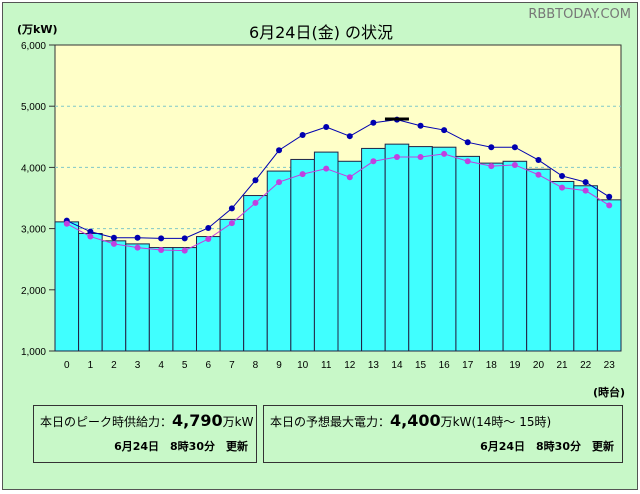  I want to click on y-tick-label: 5,000, so click(33, 107).